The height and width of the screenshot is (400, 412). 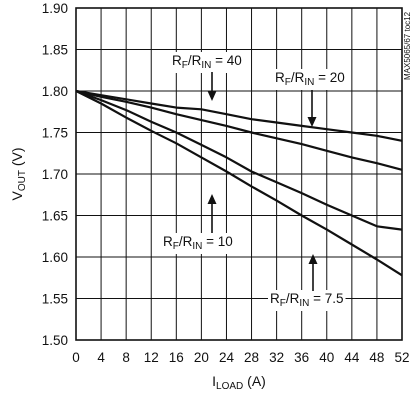 I want to click on annotation-label: RF/RIN = 20, so click(x=310, y=79).